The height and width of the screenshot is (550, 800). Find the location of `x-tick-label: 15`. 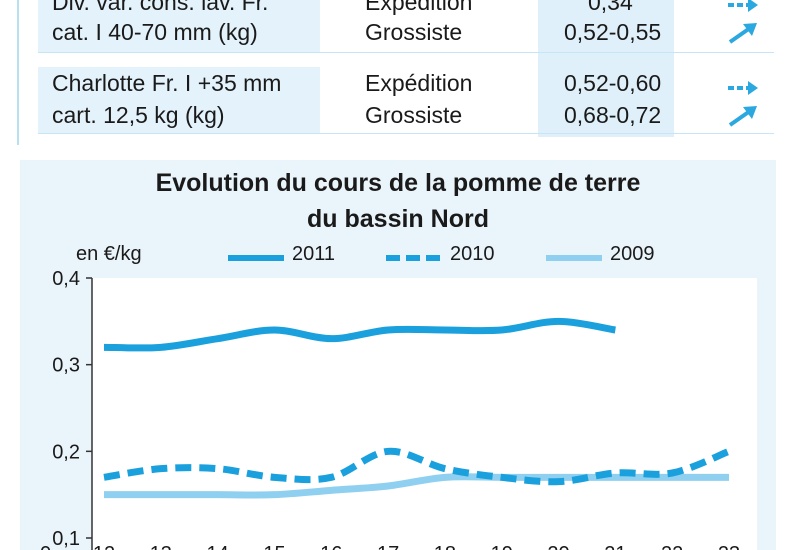

x-tick-label: 15 is located at coordinates (274, 546).